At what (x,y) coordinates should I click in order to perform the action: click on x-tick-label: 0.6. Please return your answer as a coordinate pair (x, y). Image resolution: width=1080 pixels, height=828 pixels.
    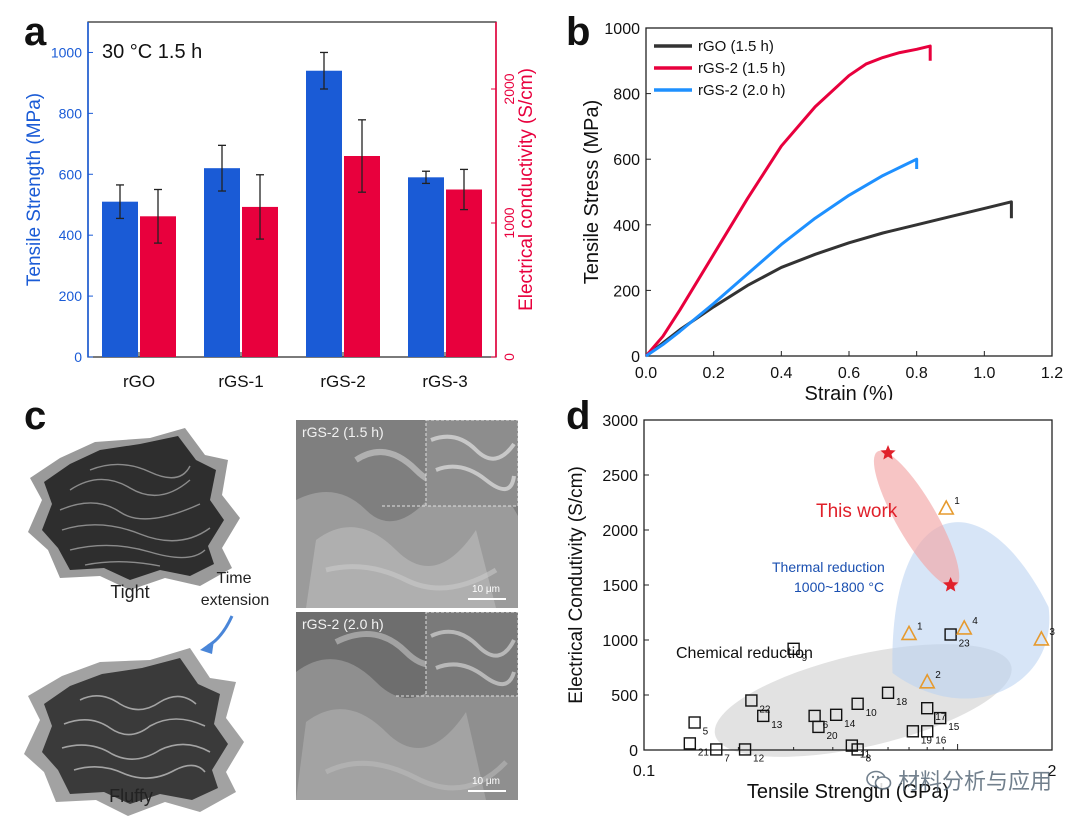
    Looking at the image, I should click on (849, 373).